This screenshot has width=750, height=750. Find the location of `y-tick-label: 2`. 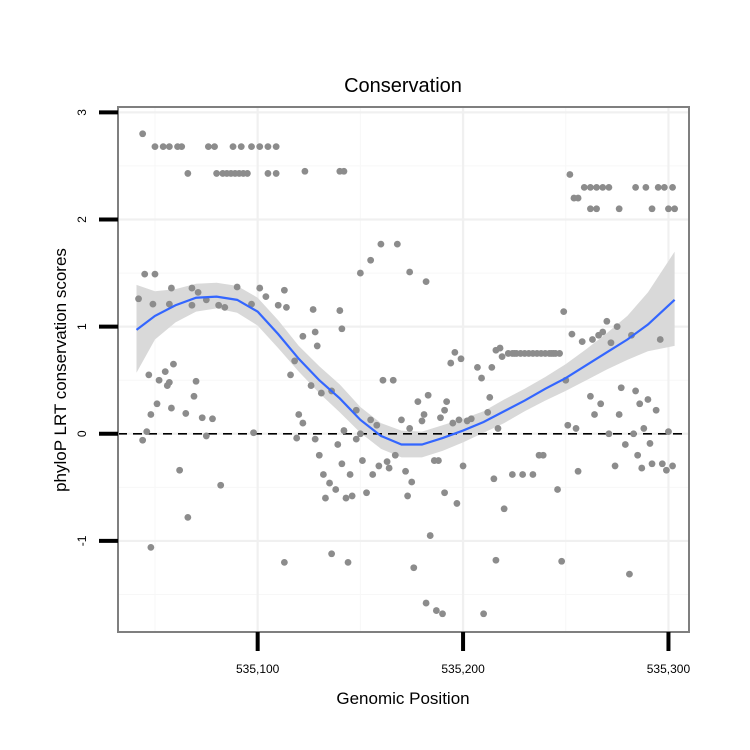

y-tick-label: 2 is located at coordinates (82, 219).